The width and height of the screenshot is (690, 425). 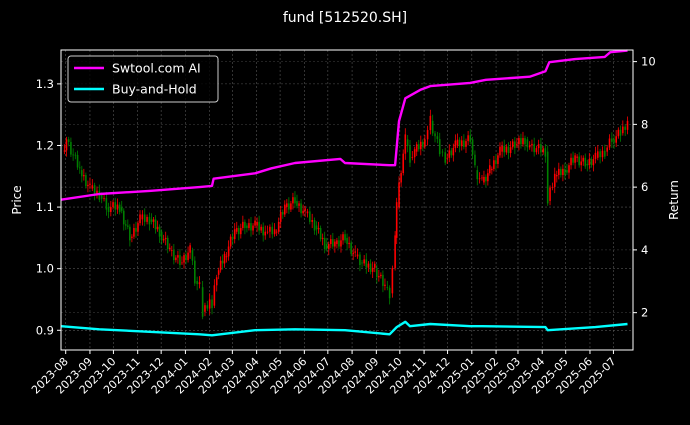 I want to click on y-axis-right: 2 4 6 8 10, so click(x=644, y=187).